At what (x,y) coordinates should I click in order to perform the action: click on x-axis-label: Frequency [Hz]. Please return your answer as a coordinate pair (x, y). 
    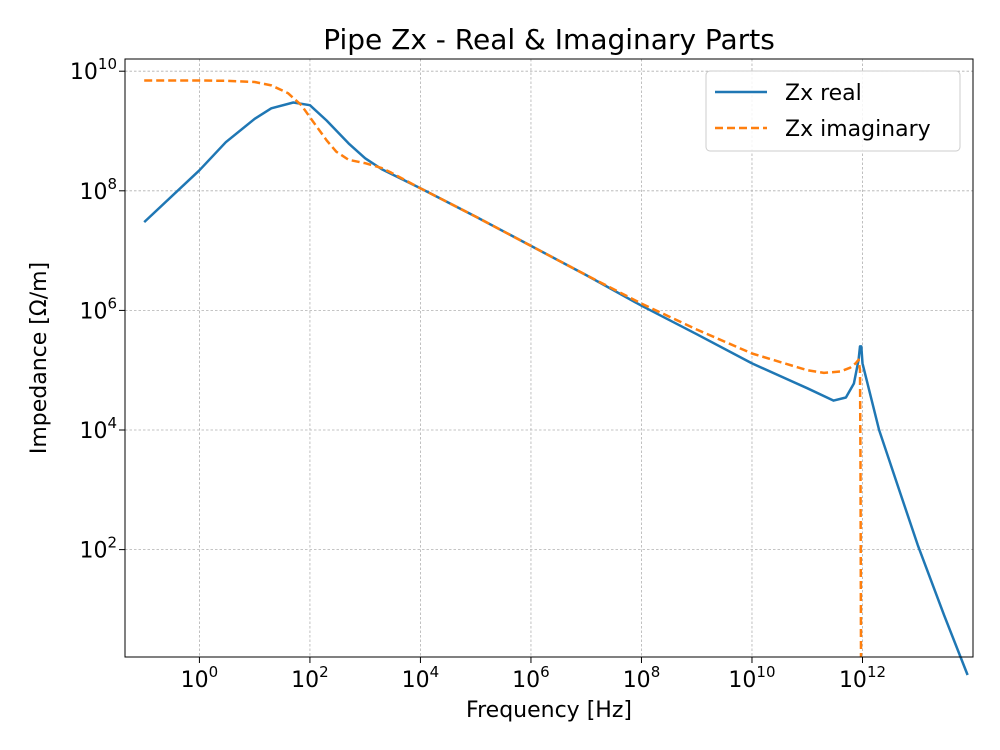
    Looking at the image, I should click on (549, 710).